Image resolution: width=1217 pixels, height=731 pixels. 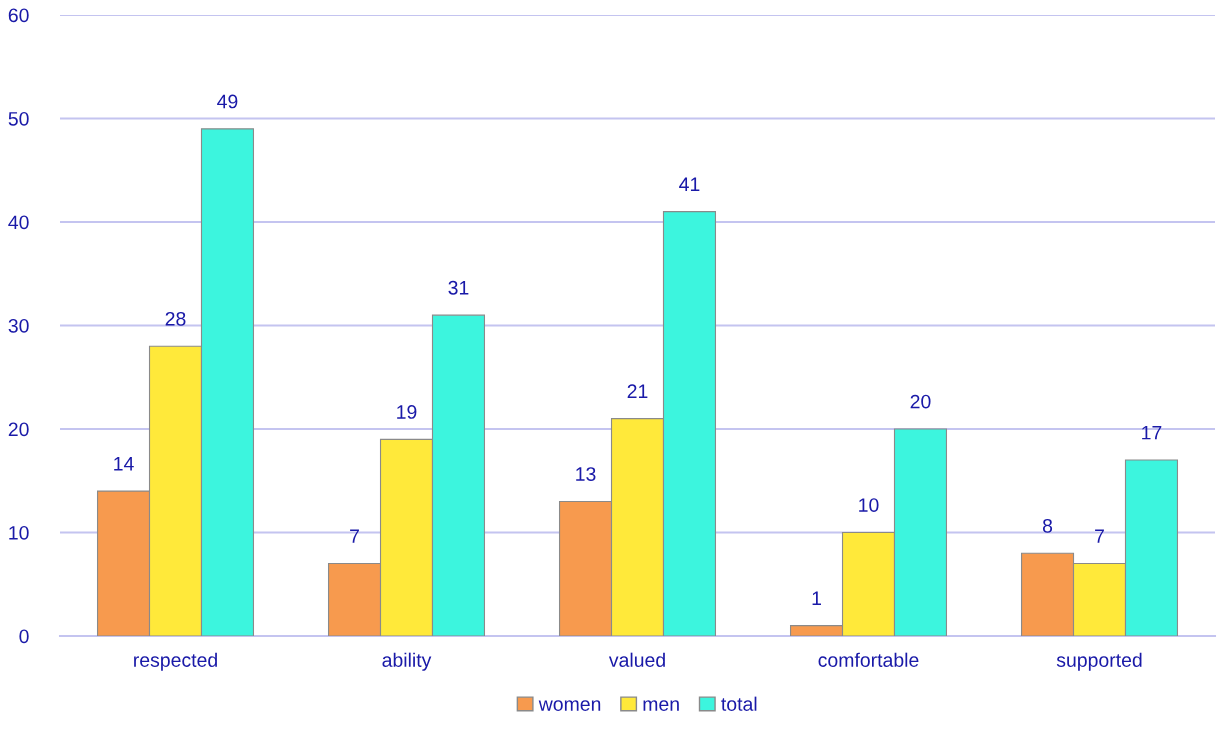 What do you see at coordinates (124, 464) in the screenshot?
I see `data-label: 14` at bounding box center [124, 464].